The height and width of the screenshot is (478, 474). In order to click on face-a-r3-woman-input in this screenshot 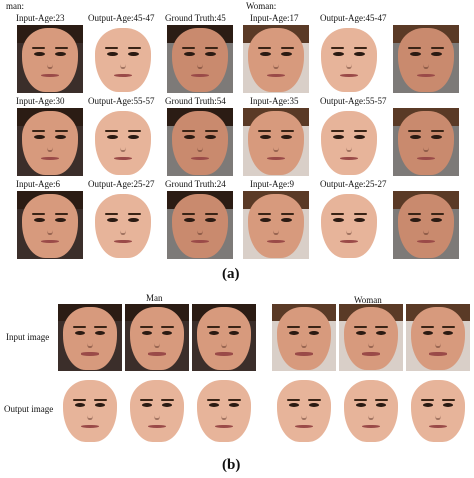, I will do `click(276, 225)`.